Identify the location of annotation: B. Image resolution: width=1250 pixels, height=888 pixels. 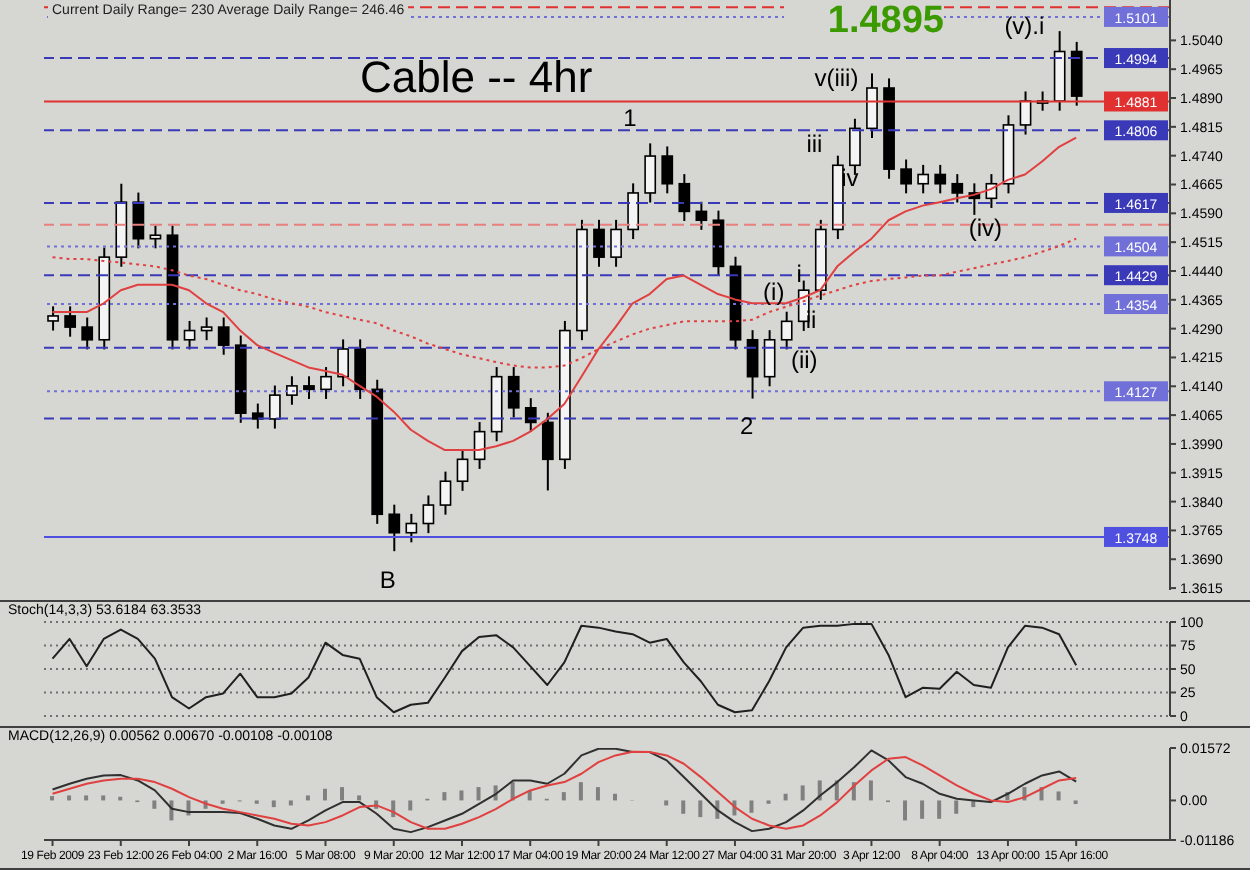
(387, 580).